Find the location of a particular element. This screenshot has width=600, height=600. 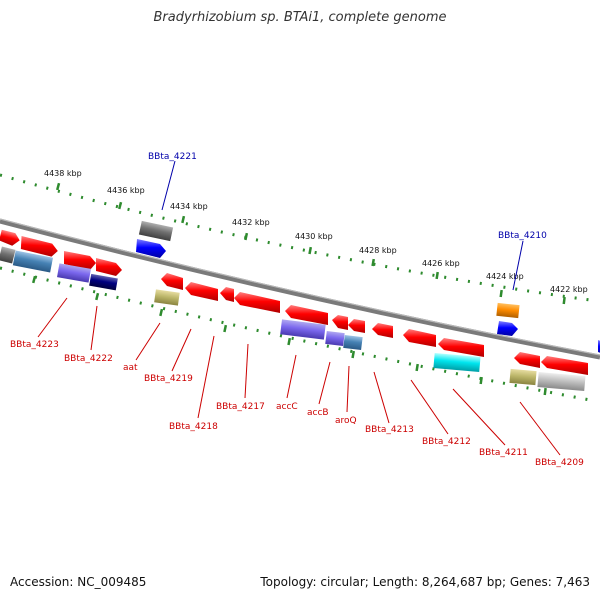

gene-label-bbta4219: BBta_4219 is located at coordinates (168, 379).